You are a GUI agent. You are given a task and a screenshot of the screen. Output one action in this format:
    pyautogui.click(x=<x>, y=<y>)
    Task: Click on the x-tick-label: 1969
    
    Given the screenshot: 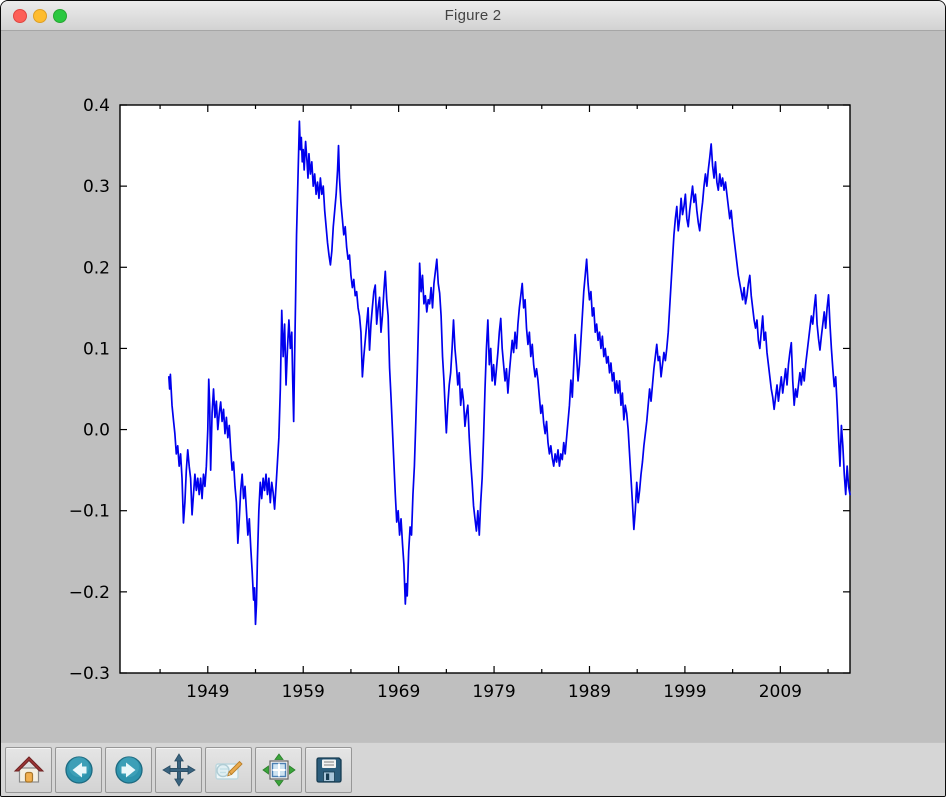 What is the action you would take?
    pyautogui.click(x=398, y=692)
    